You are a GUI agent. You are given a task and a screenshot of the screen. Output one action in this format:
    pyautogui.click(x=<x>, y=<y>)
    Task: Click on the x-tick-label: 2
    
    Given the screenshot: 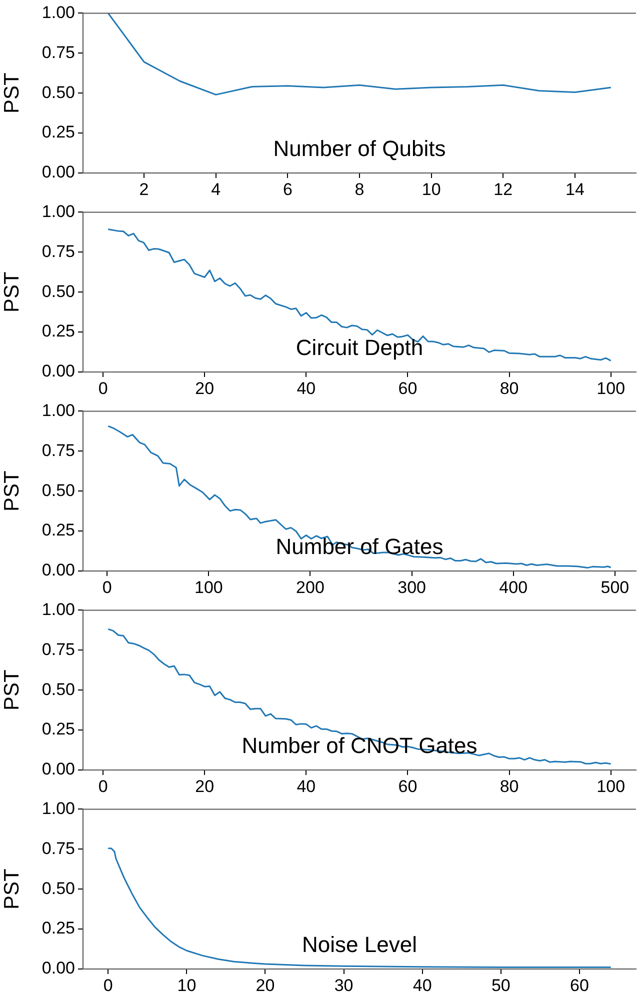 What is the action you would take?
    pyautogui.click(x=144, y=189)
    